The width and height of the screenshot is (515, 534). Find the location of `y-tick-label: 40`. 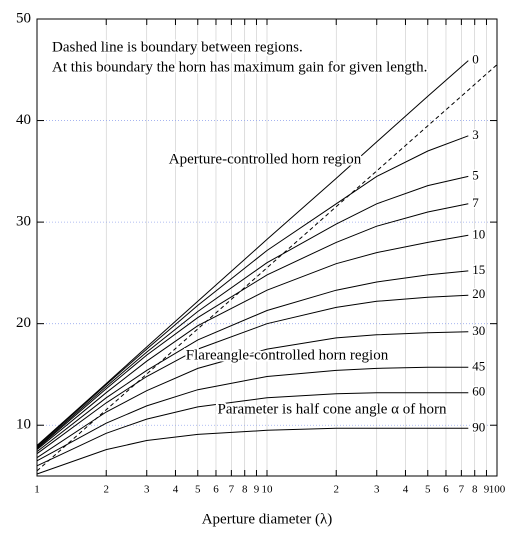

y-tick-label: 40 is located at coordinates (23, 120).